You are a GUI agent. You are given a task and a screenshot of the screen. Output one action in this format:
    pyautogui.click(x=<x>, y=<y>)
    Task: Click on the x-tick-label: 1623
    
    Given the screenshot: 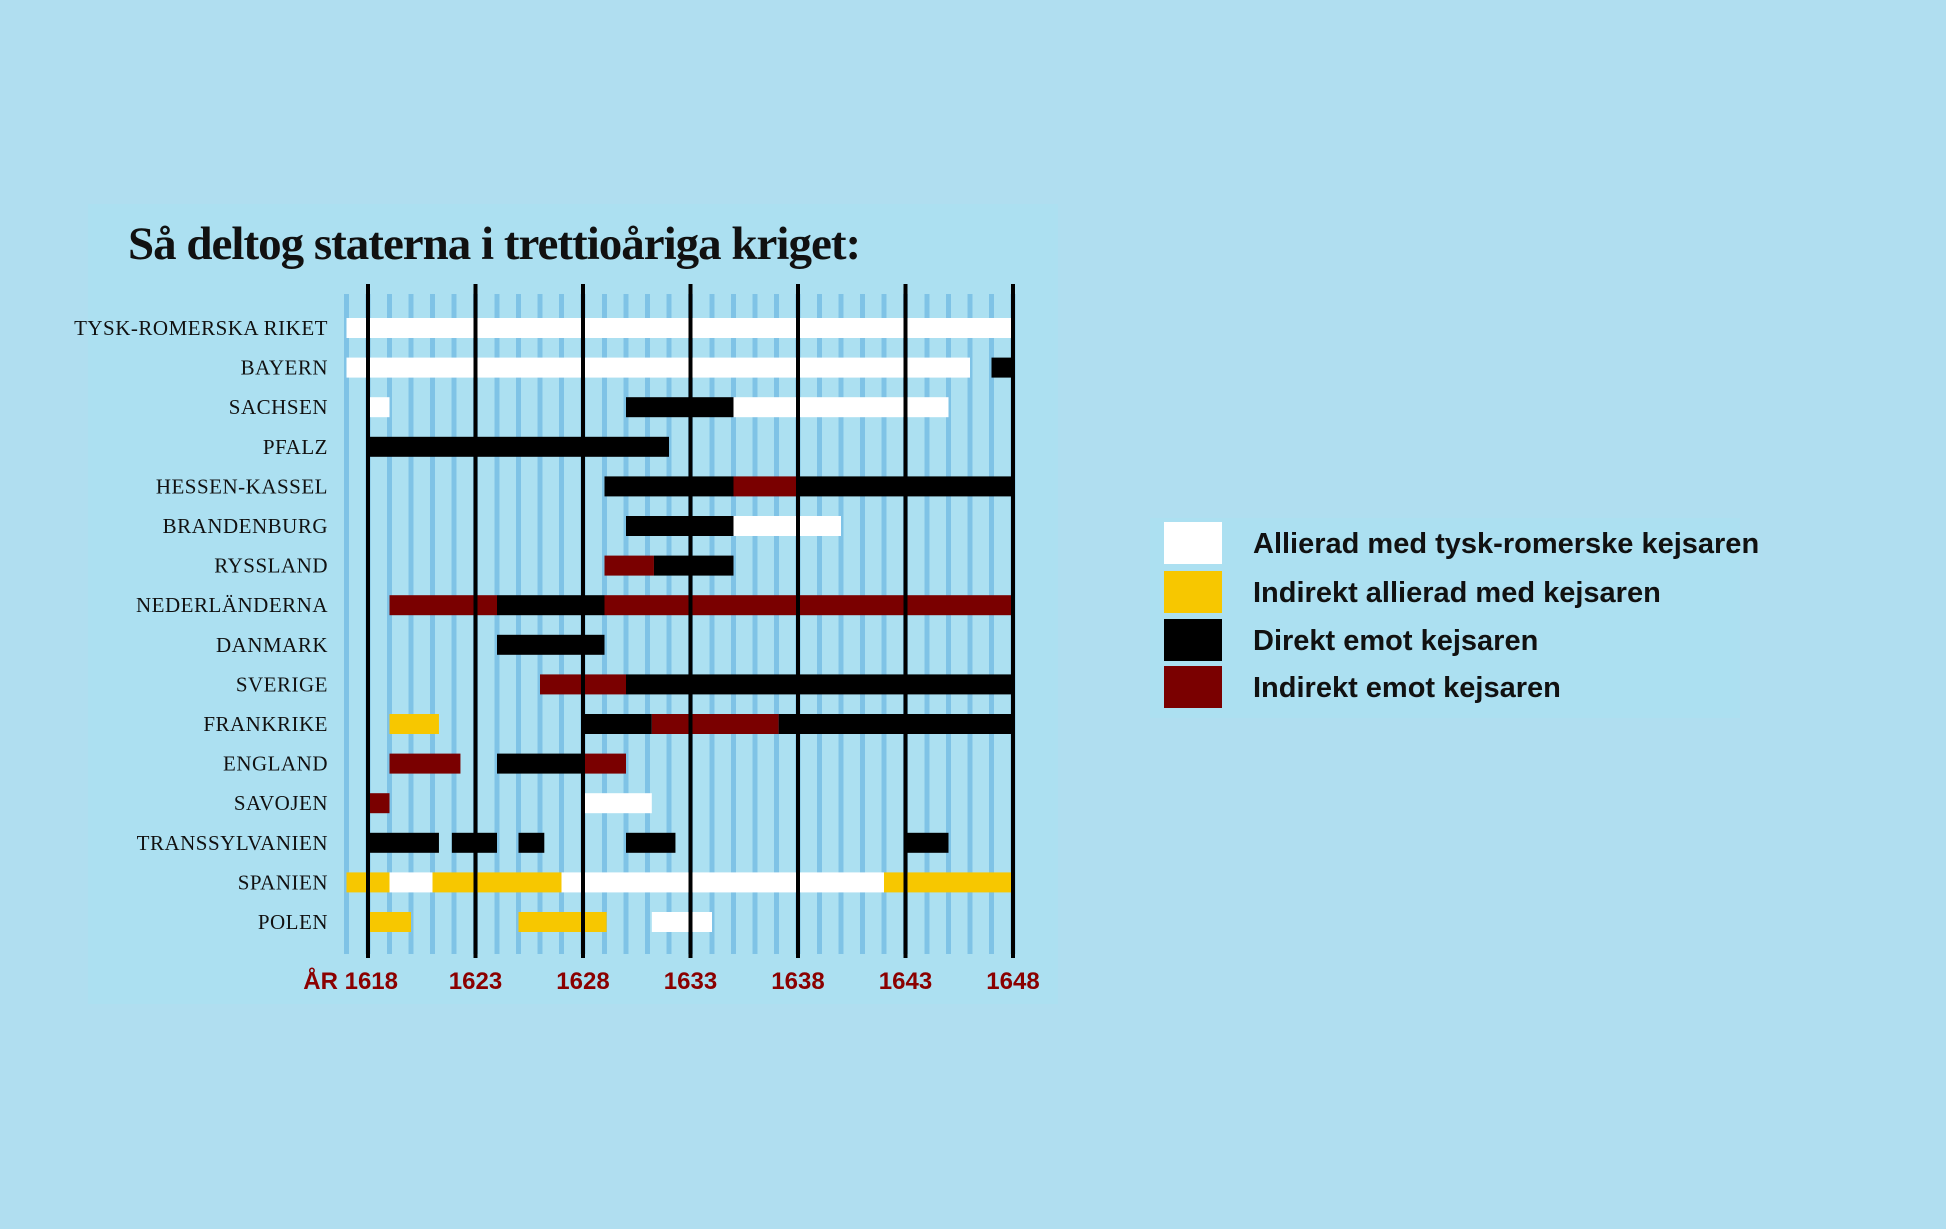 What is the action you would take?
    pyautogui.click(x=475, y=981)
    